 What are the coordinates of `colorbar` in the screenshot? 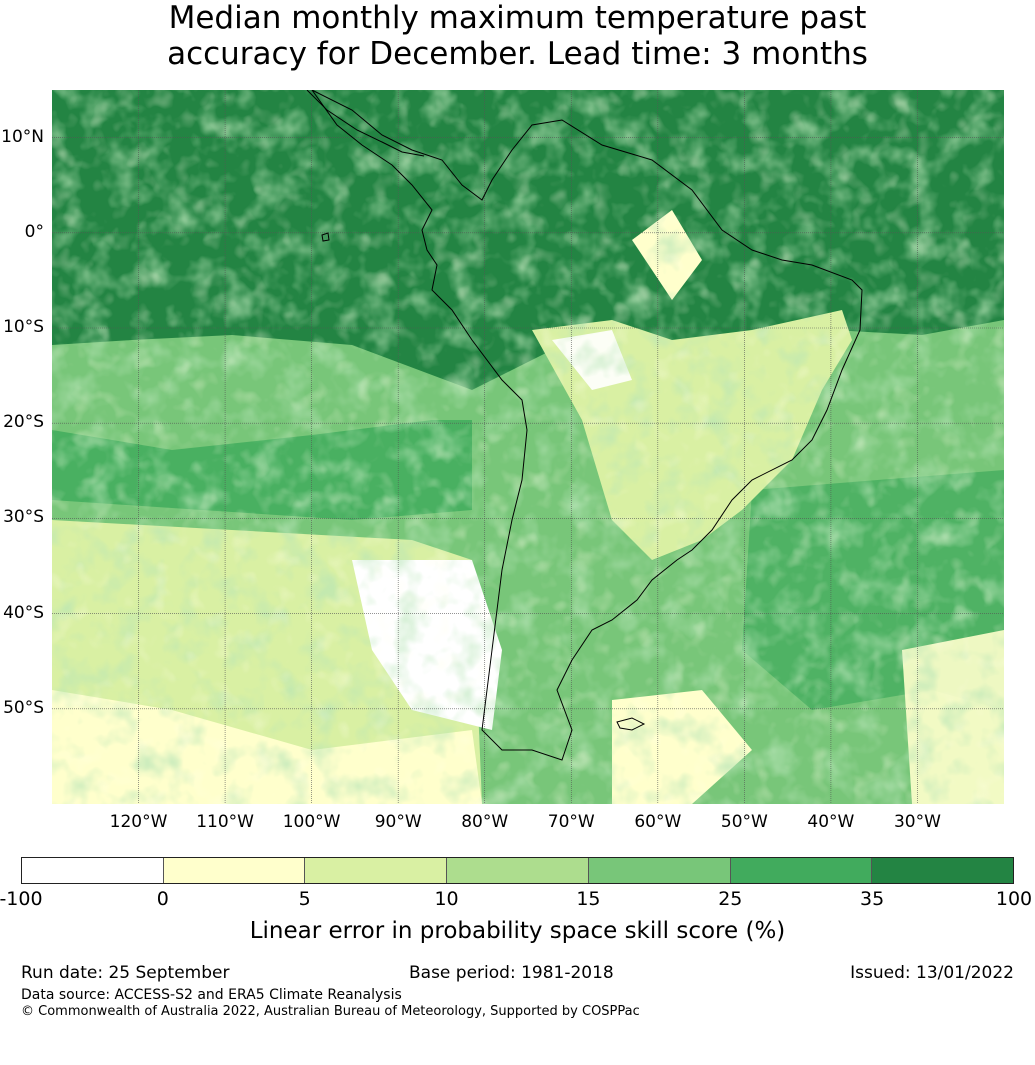 It's located at (517, 870).